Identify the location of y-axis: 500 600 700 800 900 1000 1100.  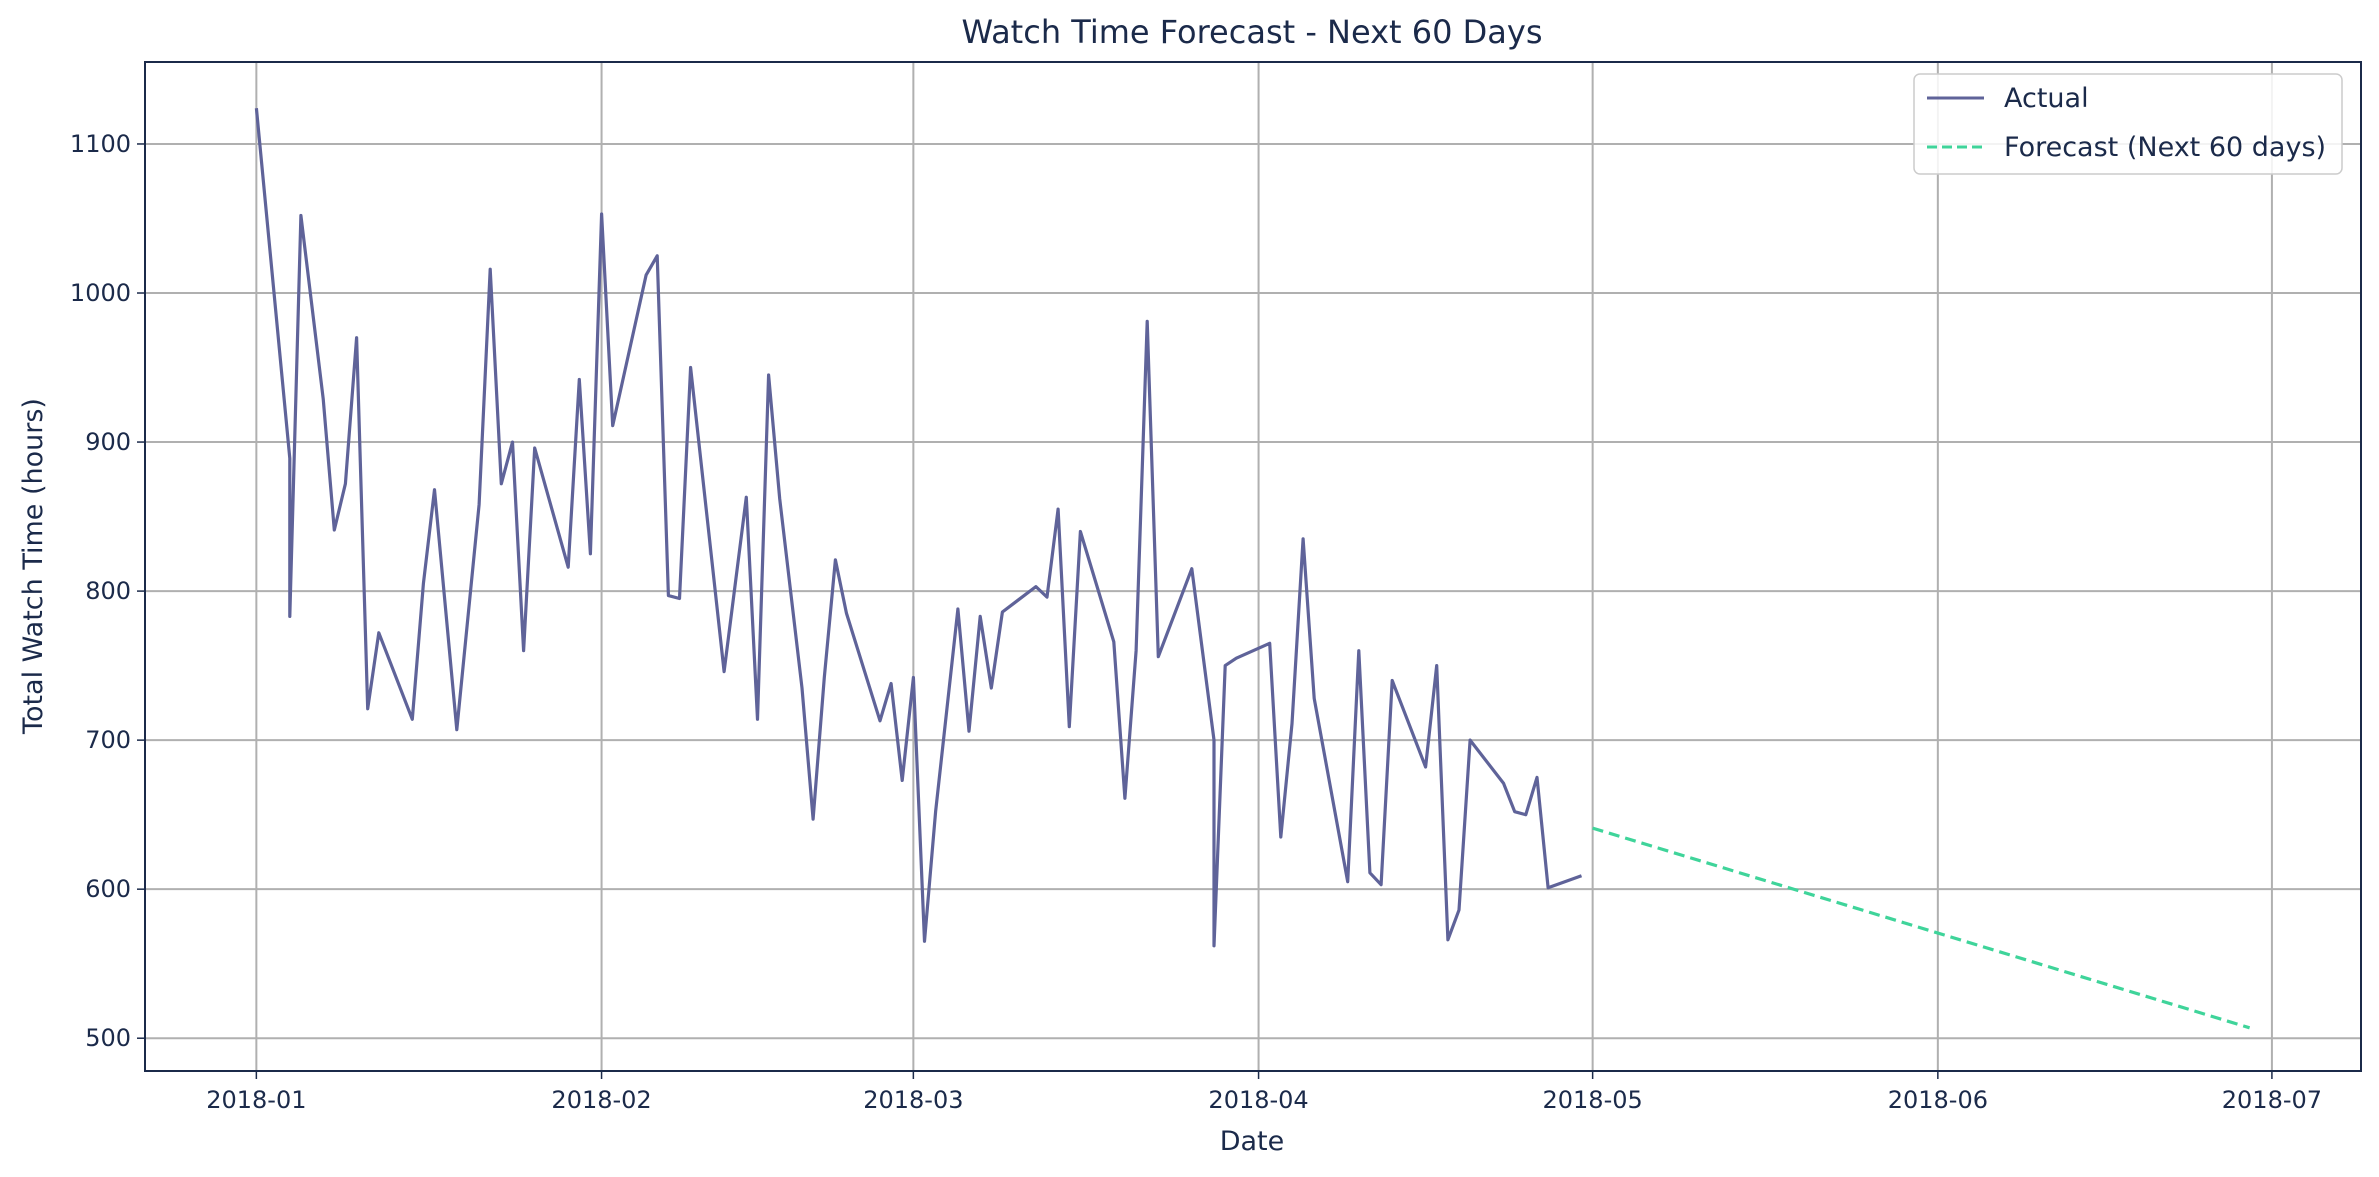
(107, 591).